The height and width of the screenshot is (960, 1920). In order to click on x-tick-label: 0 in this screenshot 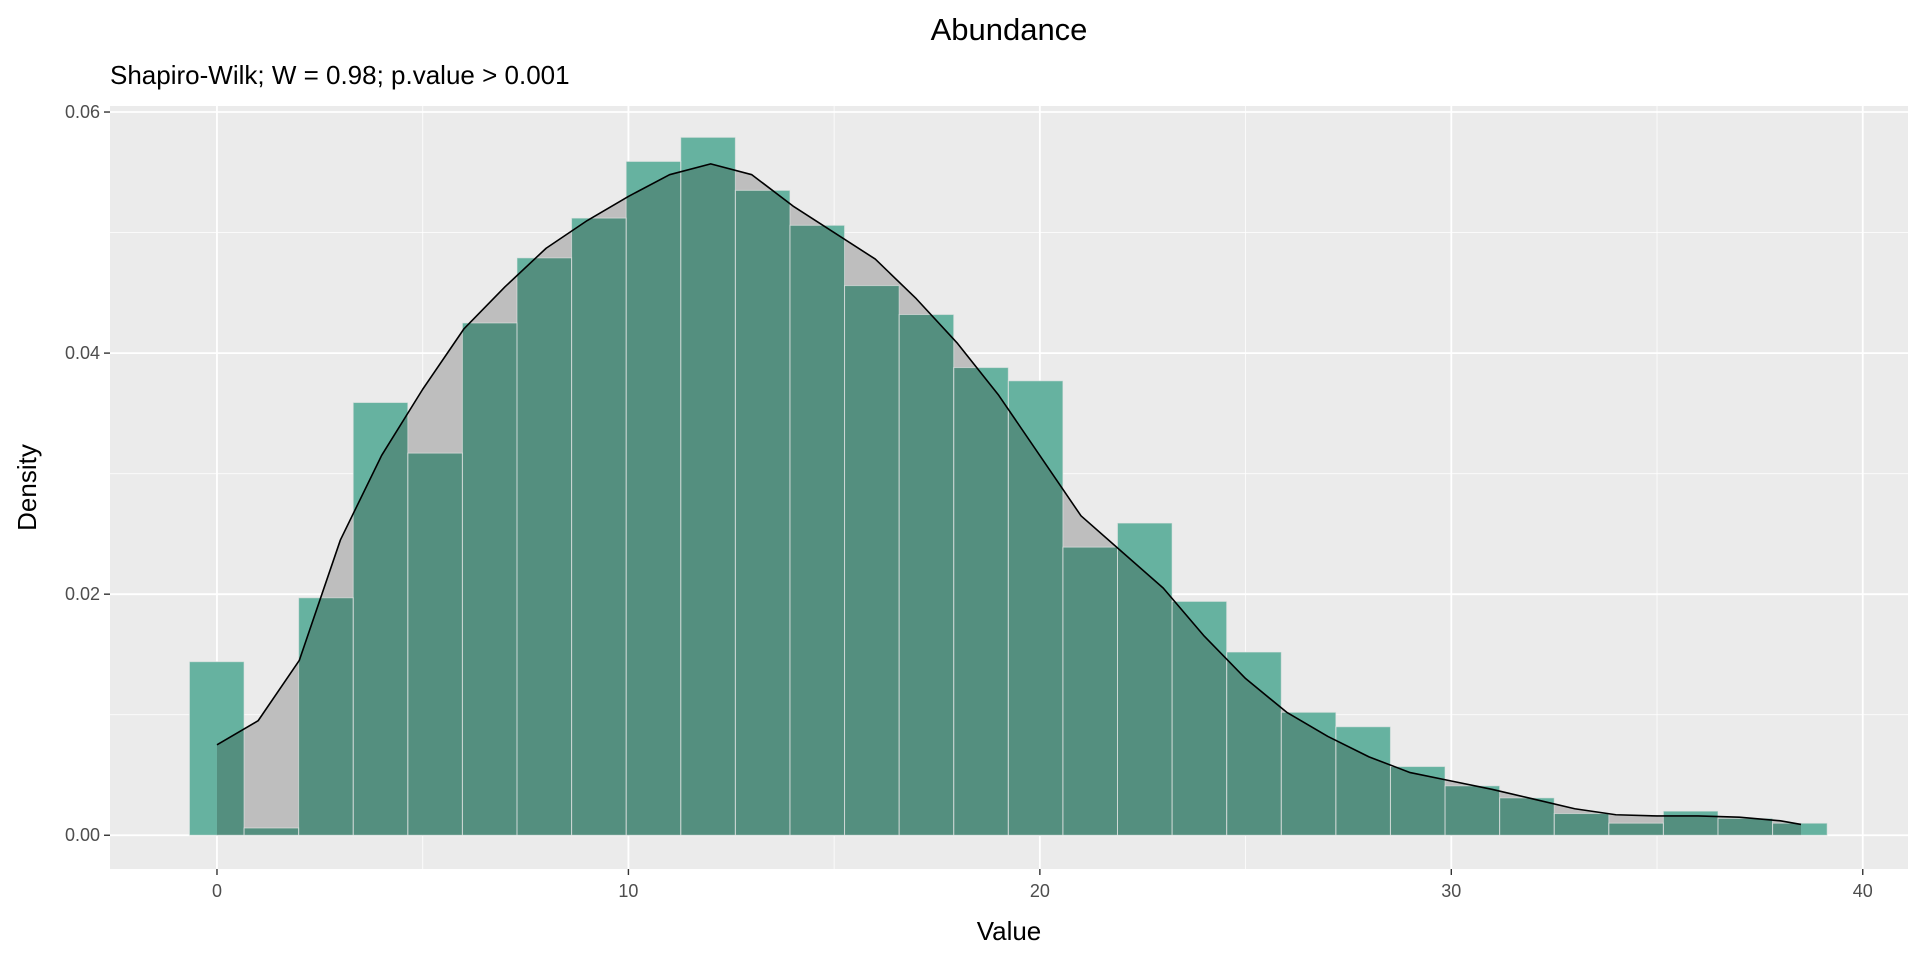, I will do `click(217, 891)`.